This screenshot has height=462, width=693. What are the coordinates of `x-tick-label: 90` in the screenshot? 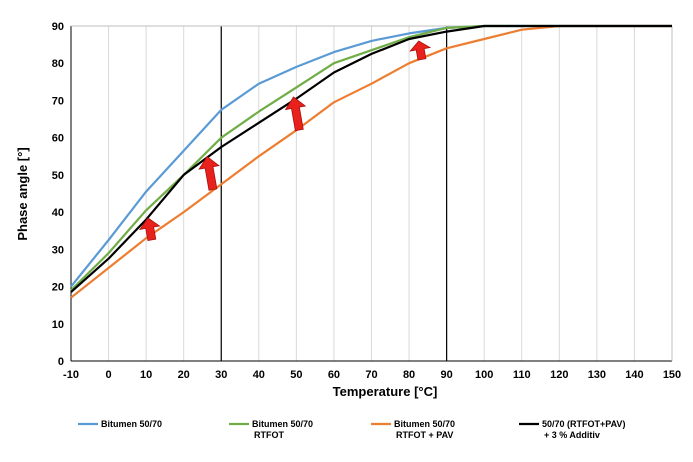 It's located at (447, 375).